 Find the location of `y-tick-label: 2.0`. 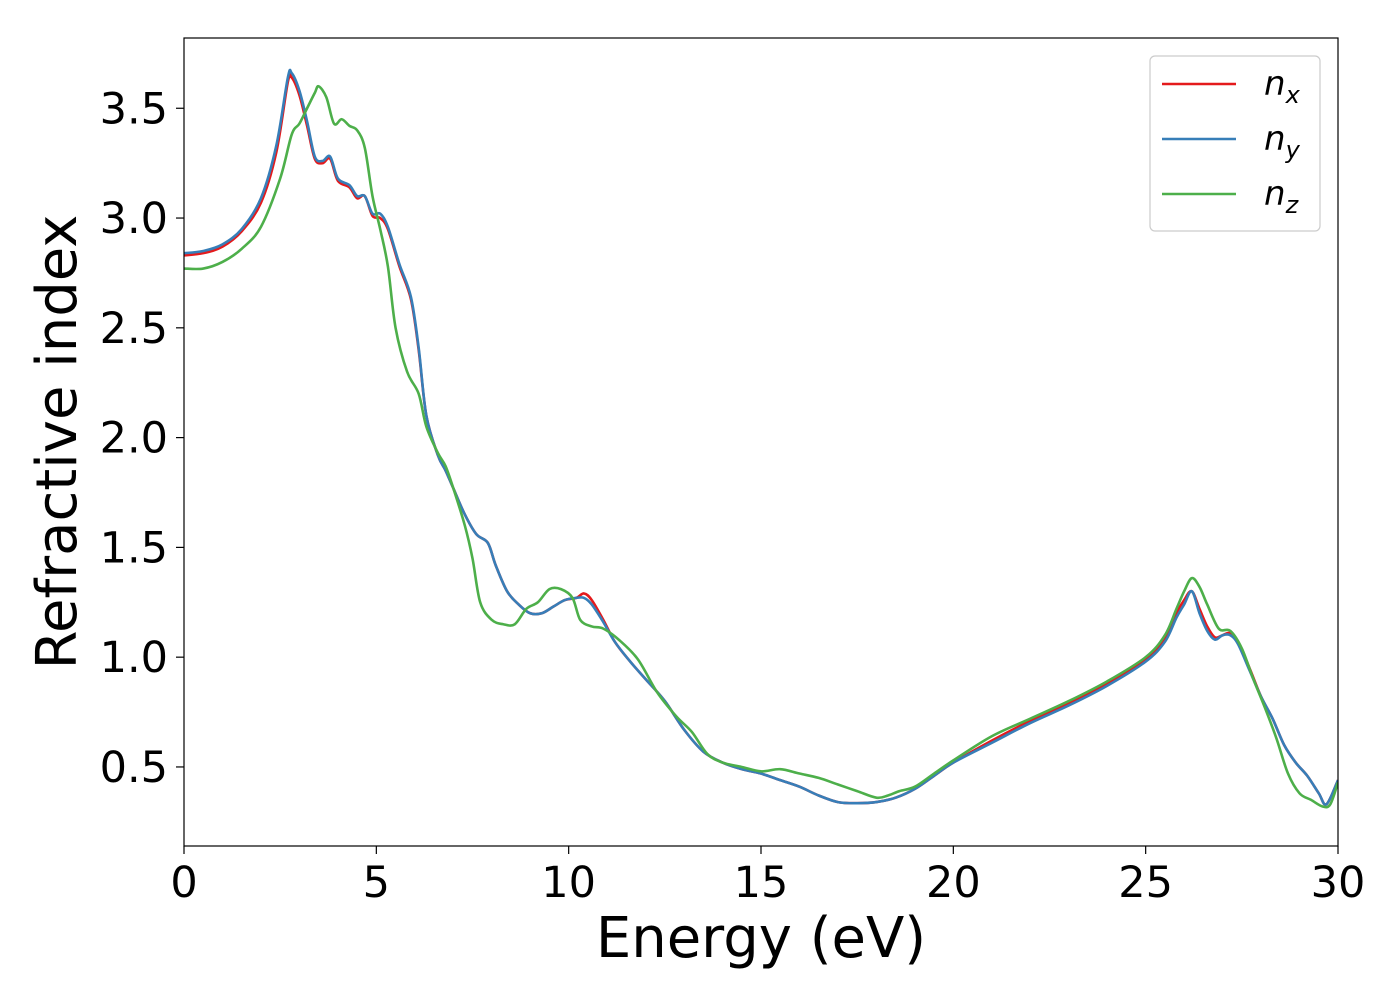

y-tick-label: 2.0 is located at coordinates (134, 439).